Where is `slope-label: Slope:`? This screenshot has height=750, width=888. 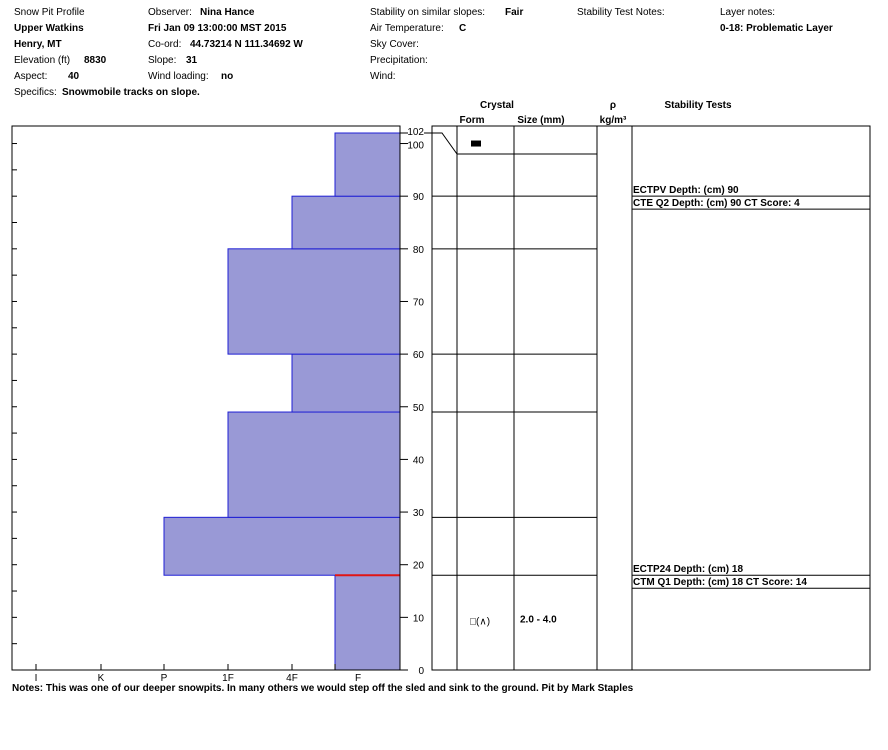 slope-label: Slope: is located at coordinates (162, 60).